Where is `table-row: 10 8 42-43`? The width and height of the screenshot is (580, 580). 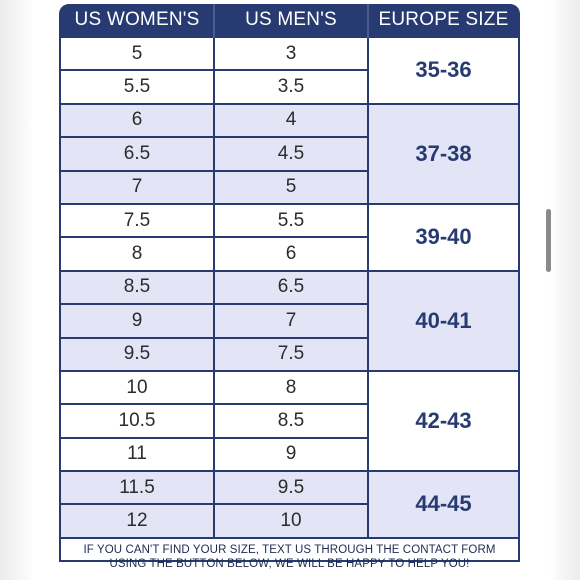
table-row: 10 8 42-43 is located at coordinates (289, 420).